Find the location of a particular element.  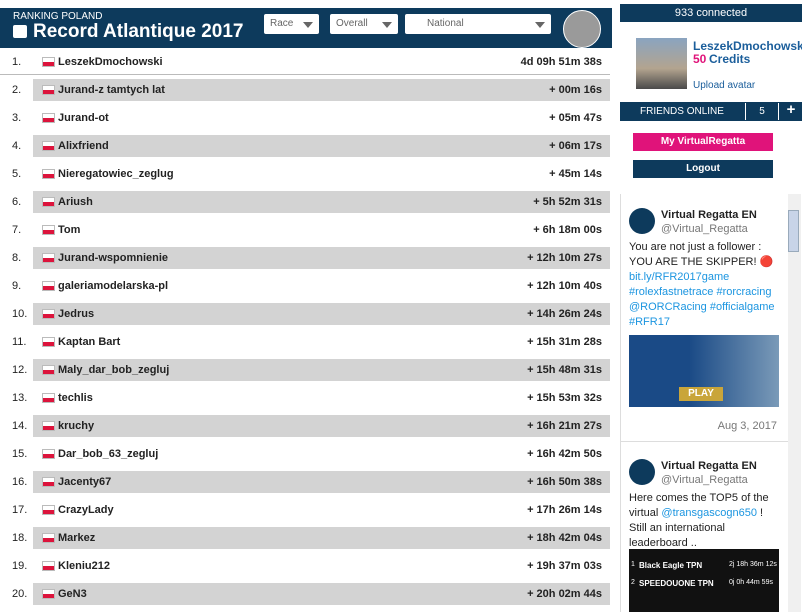

rank: 8. is located at coordinates (17, 258).